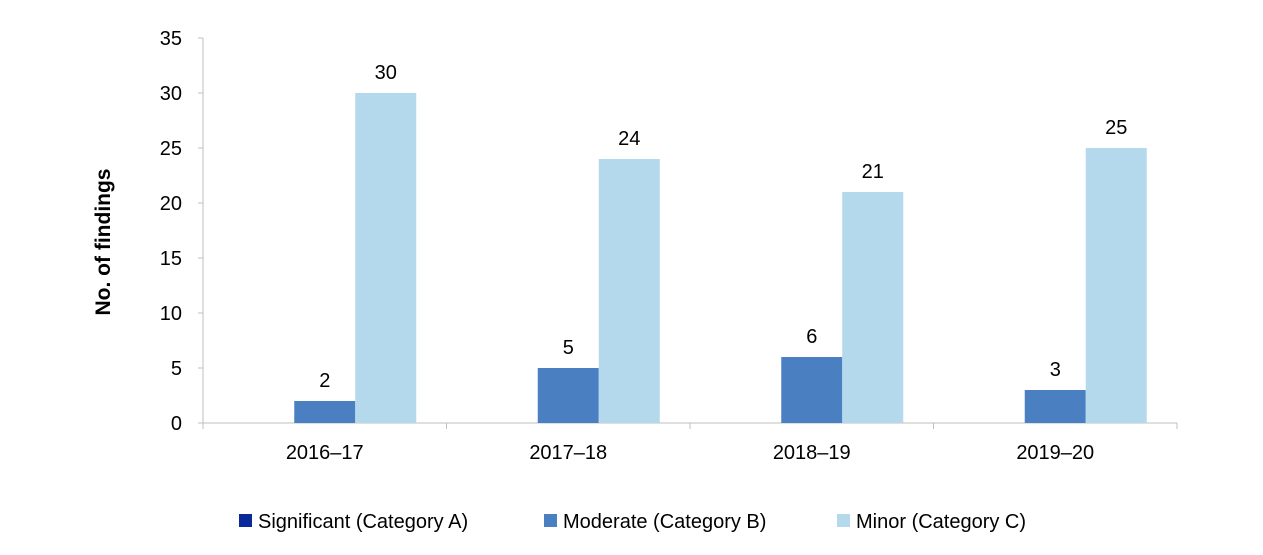 This screenshot has height=555, width=1263. Describe the element at coordinates (363, 522) in the screenshot. I see `legend-label: Significant (Category A)` at that location.